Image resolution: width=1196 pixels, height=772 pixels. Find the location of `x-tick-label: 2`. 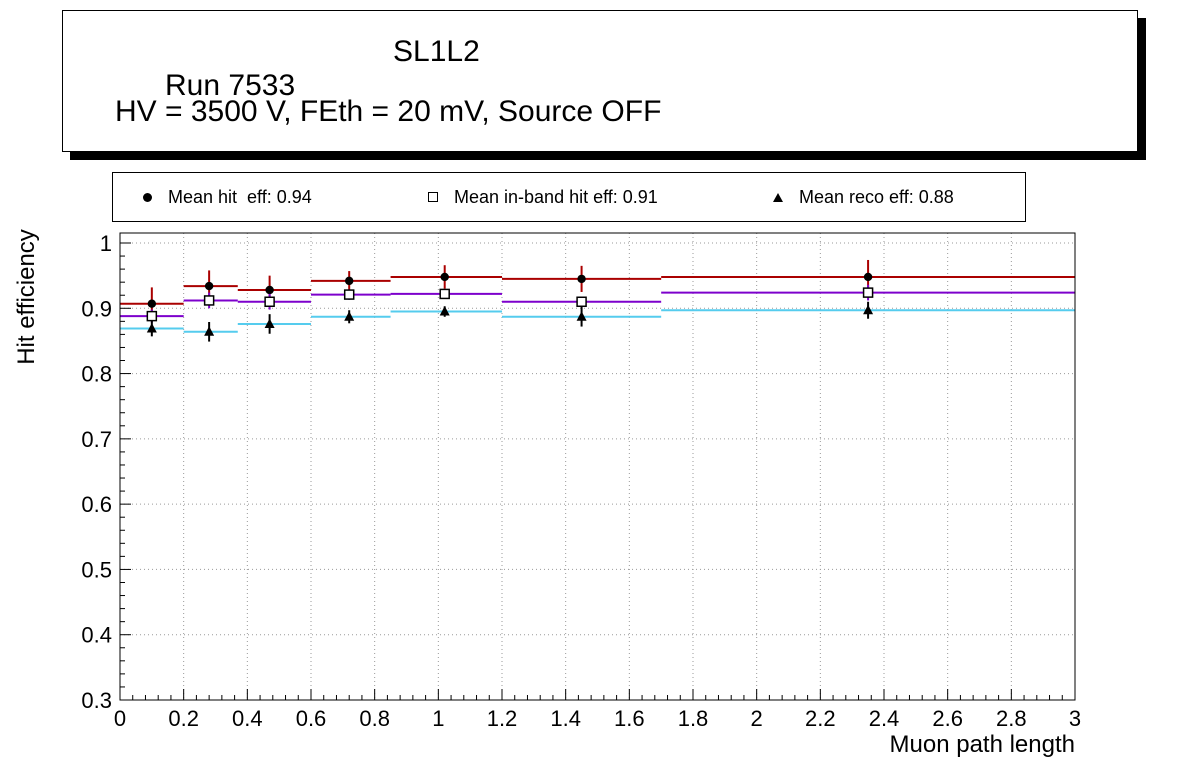

x-tick-label: 2 is located at coordinates (757, 718).